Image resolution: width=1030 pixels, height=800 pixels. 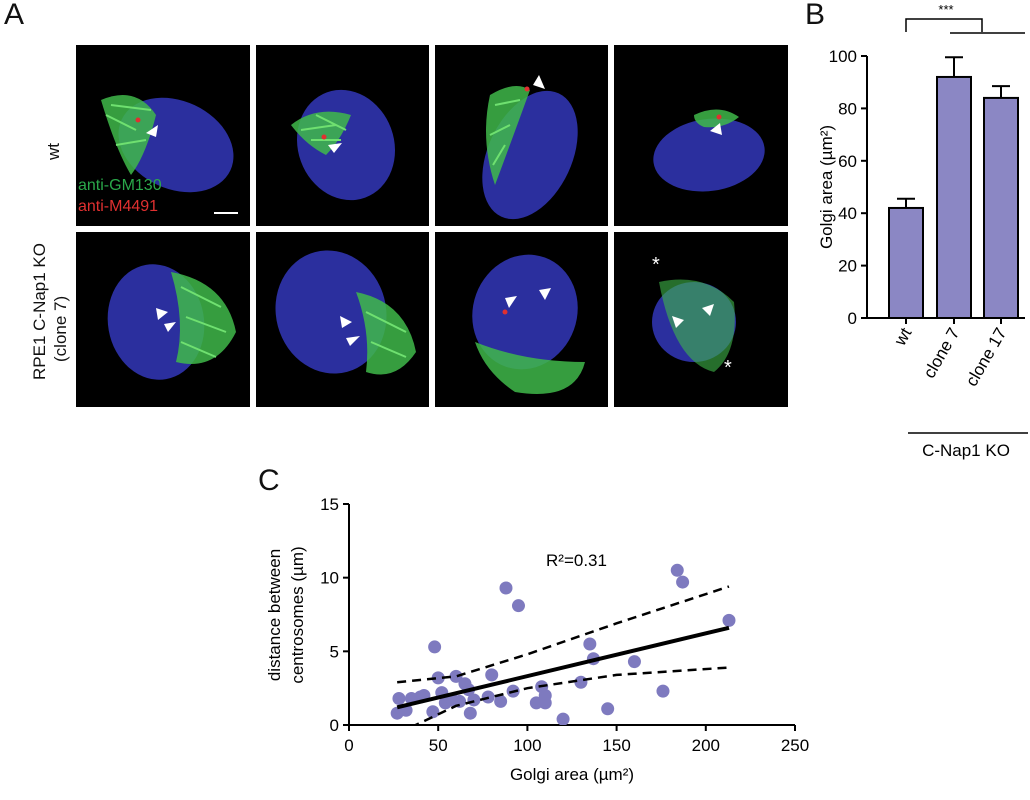 What do you see at coordinates (120, 185) in the screenshot?
I see `legend-gm130: anti-GM130` at bounding box center [120, 185].